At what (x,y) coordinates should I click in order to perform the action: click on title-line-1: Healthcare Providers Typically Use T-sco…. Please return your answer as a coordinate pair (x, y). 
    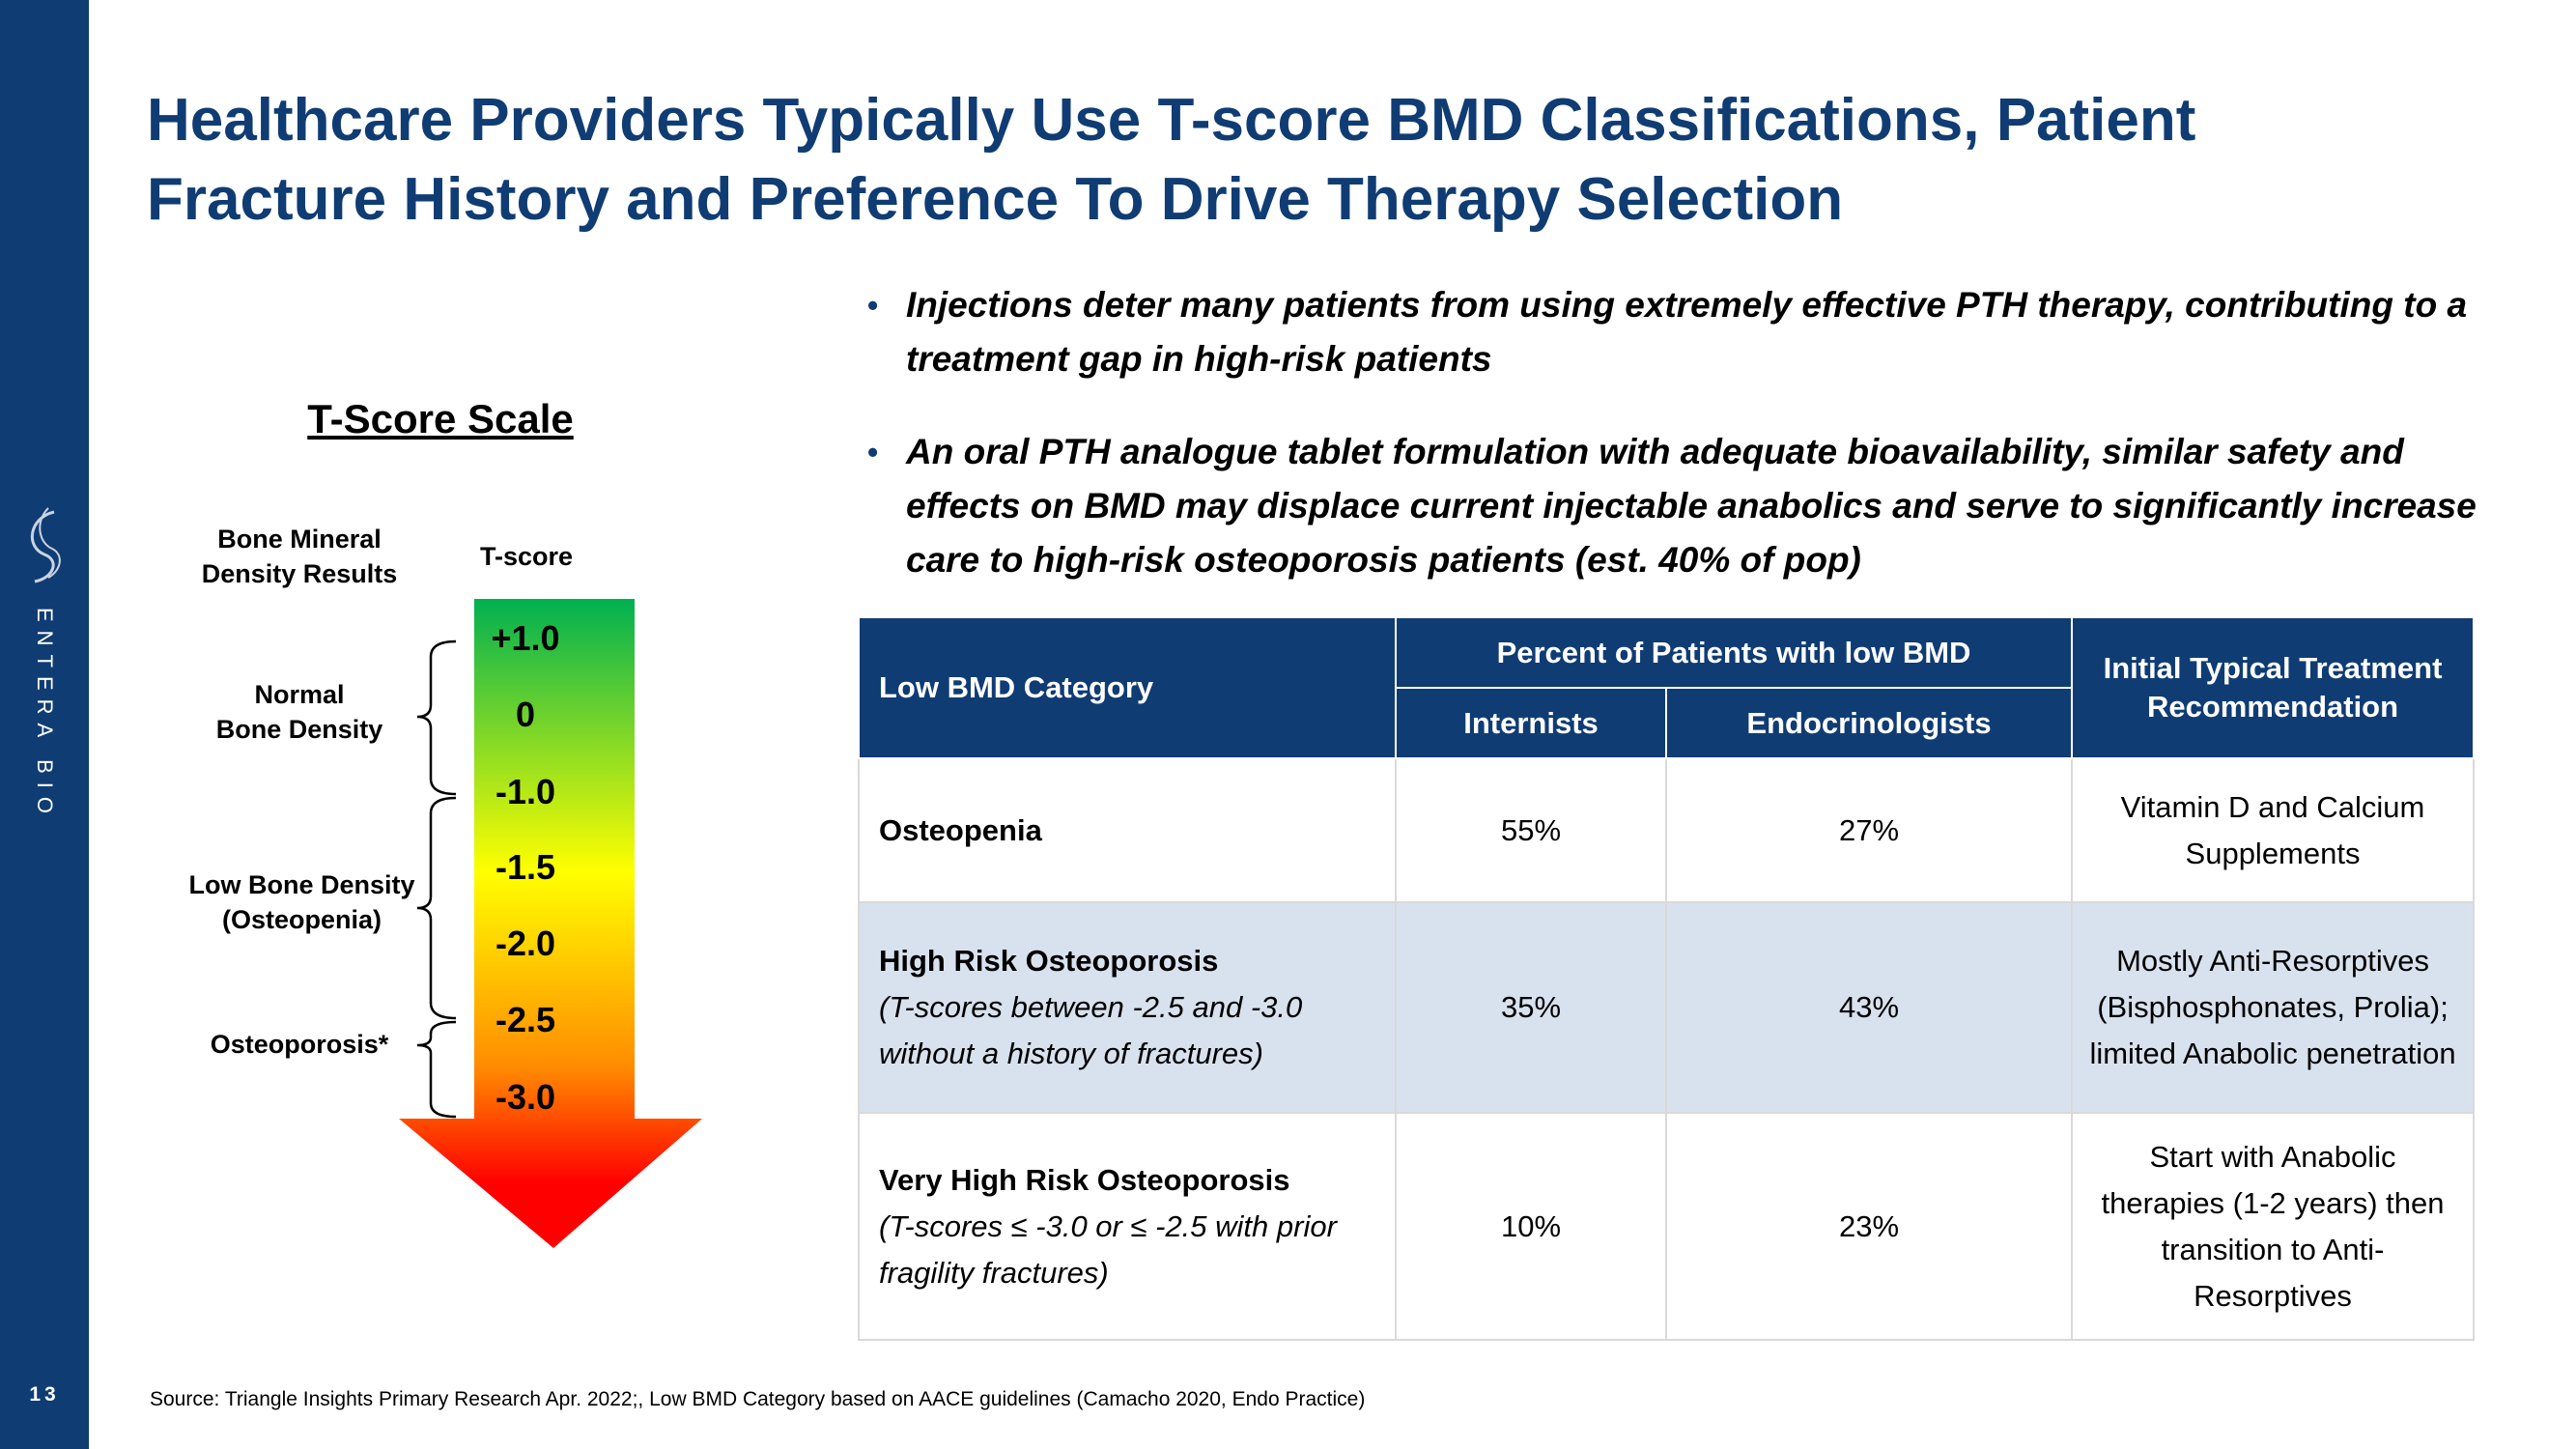
    Looking at the image, I should click on (1171, 120).